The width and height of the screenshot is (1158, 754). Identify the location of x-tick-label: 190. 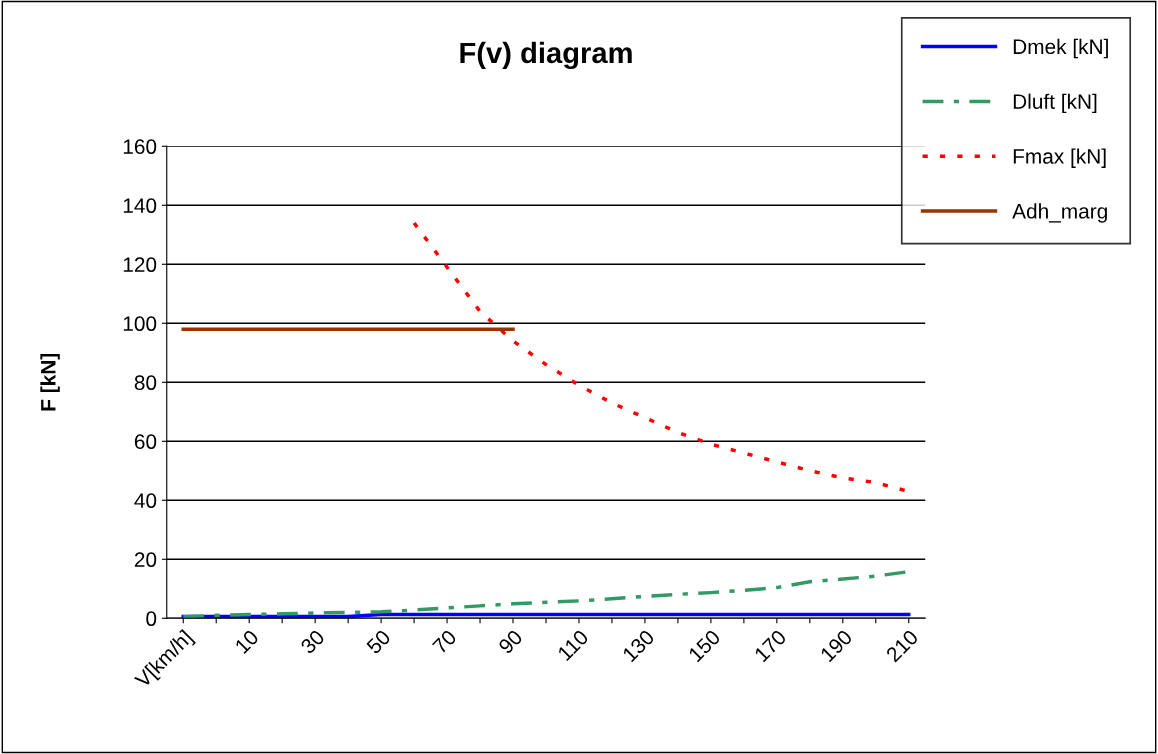
(836, 645).